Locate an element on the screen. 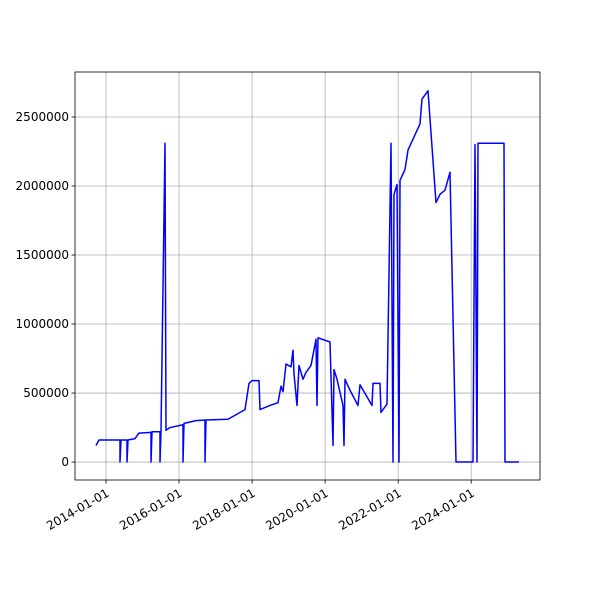  y-tick-label: 2500000 is located at coordinates (42, 117).